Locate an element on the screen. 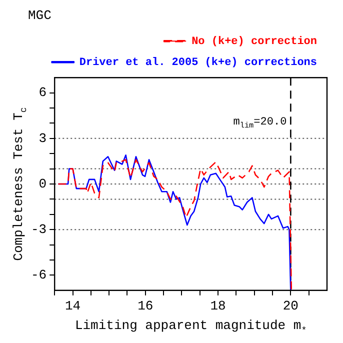  y-tick-label: 6 is located at coordinates (42, 92).